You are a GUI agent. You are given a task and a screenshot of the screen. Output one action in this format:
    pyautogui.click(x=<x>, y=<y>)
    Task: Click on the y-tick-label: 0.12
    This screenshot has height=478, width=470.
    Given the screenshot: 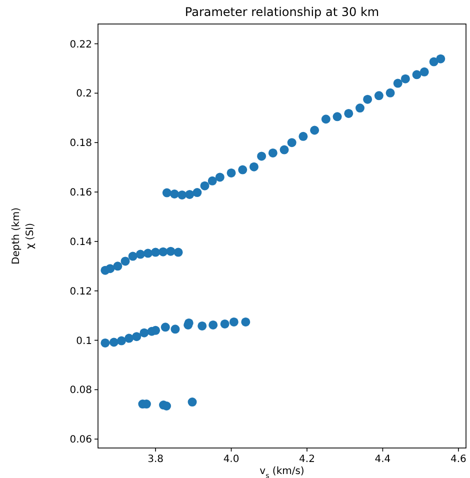 What is the action you would take?
    pyautogui.click(x=81, y=292)
    